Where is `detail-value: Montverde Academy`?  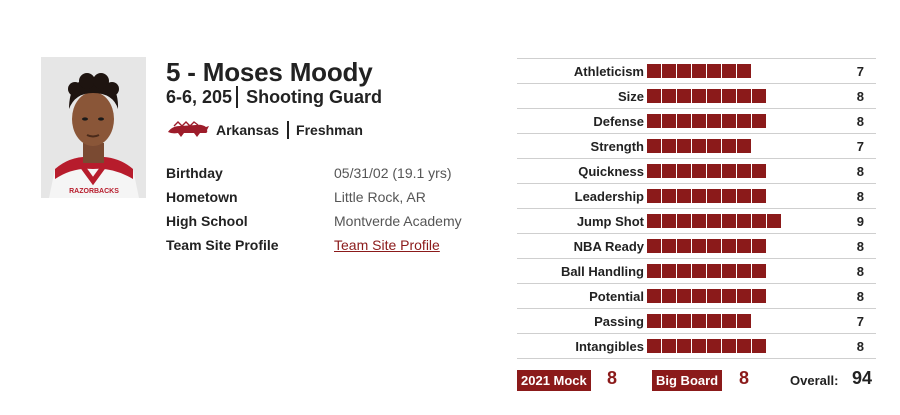
detail-value: Montverde Academy is located at coordinates (398, 221).